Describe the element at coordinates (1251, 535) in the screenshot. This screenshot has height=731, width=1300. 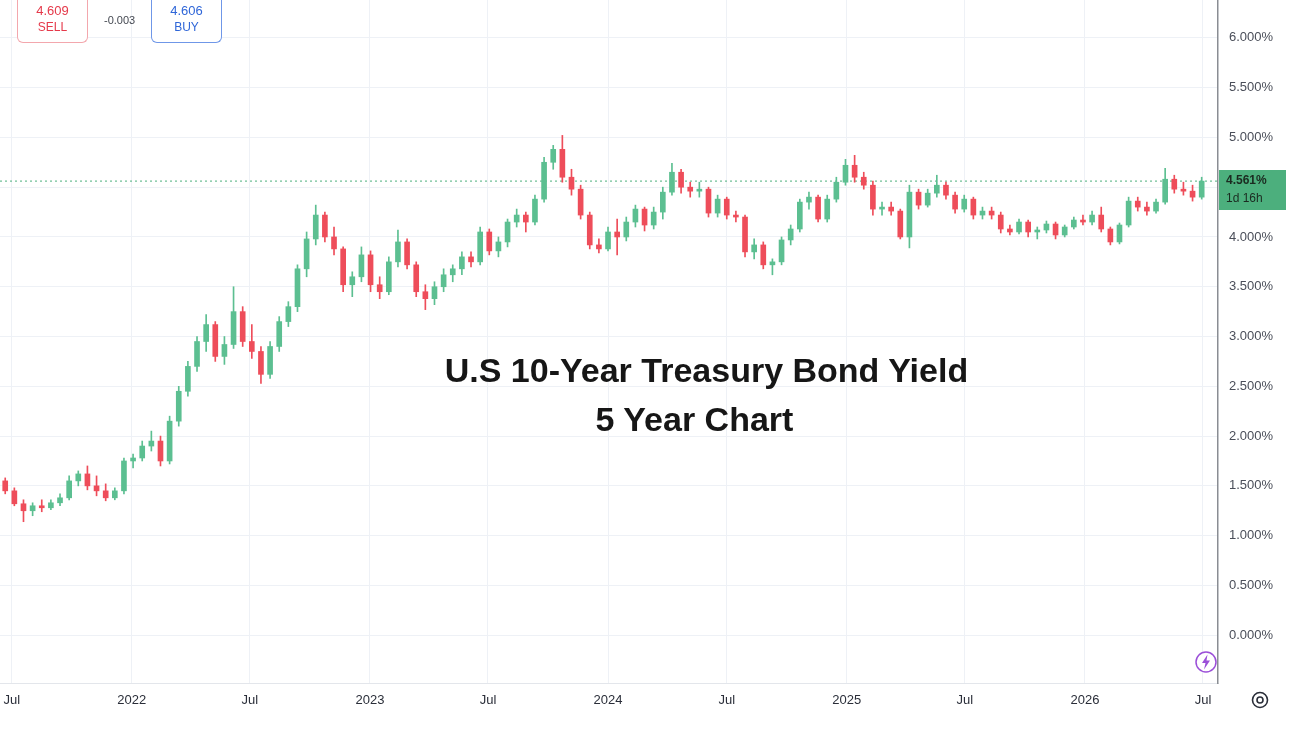
I see `y-tick-label: 1.000%` at that location.